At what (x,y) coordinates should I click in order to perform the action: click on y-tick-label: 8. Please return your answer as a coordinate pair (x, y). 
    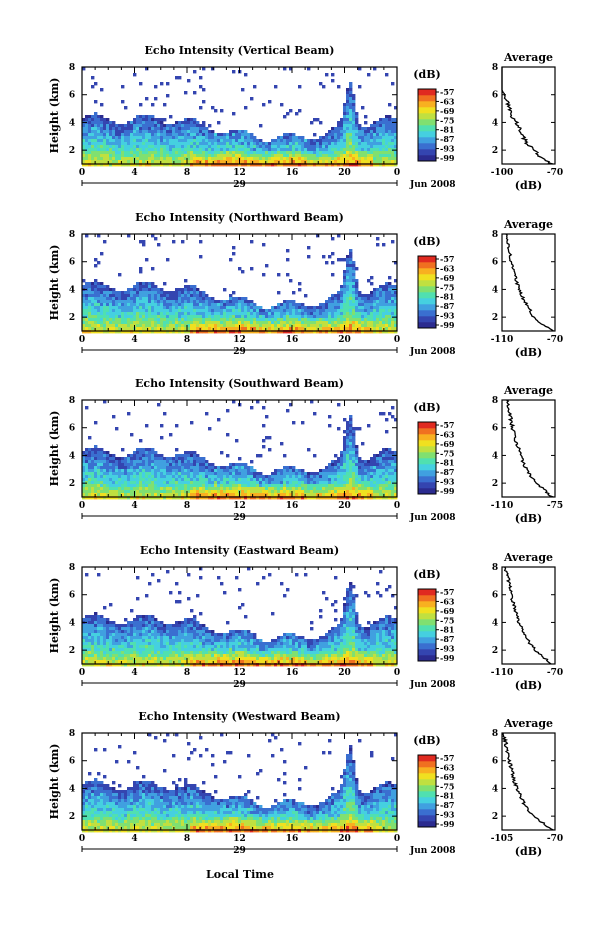
    Looking at the image, I should click on (72, 235).